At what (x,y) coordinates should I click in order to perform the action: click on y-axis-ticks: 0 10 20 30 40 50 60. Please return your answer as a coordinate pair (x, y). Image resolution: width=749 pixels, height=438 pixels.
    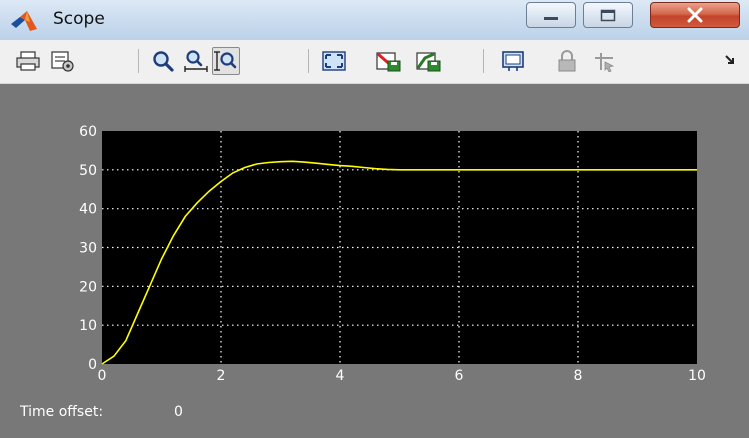
    Looking at the image, I should click on (88, 248).